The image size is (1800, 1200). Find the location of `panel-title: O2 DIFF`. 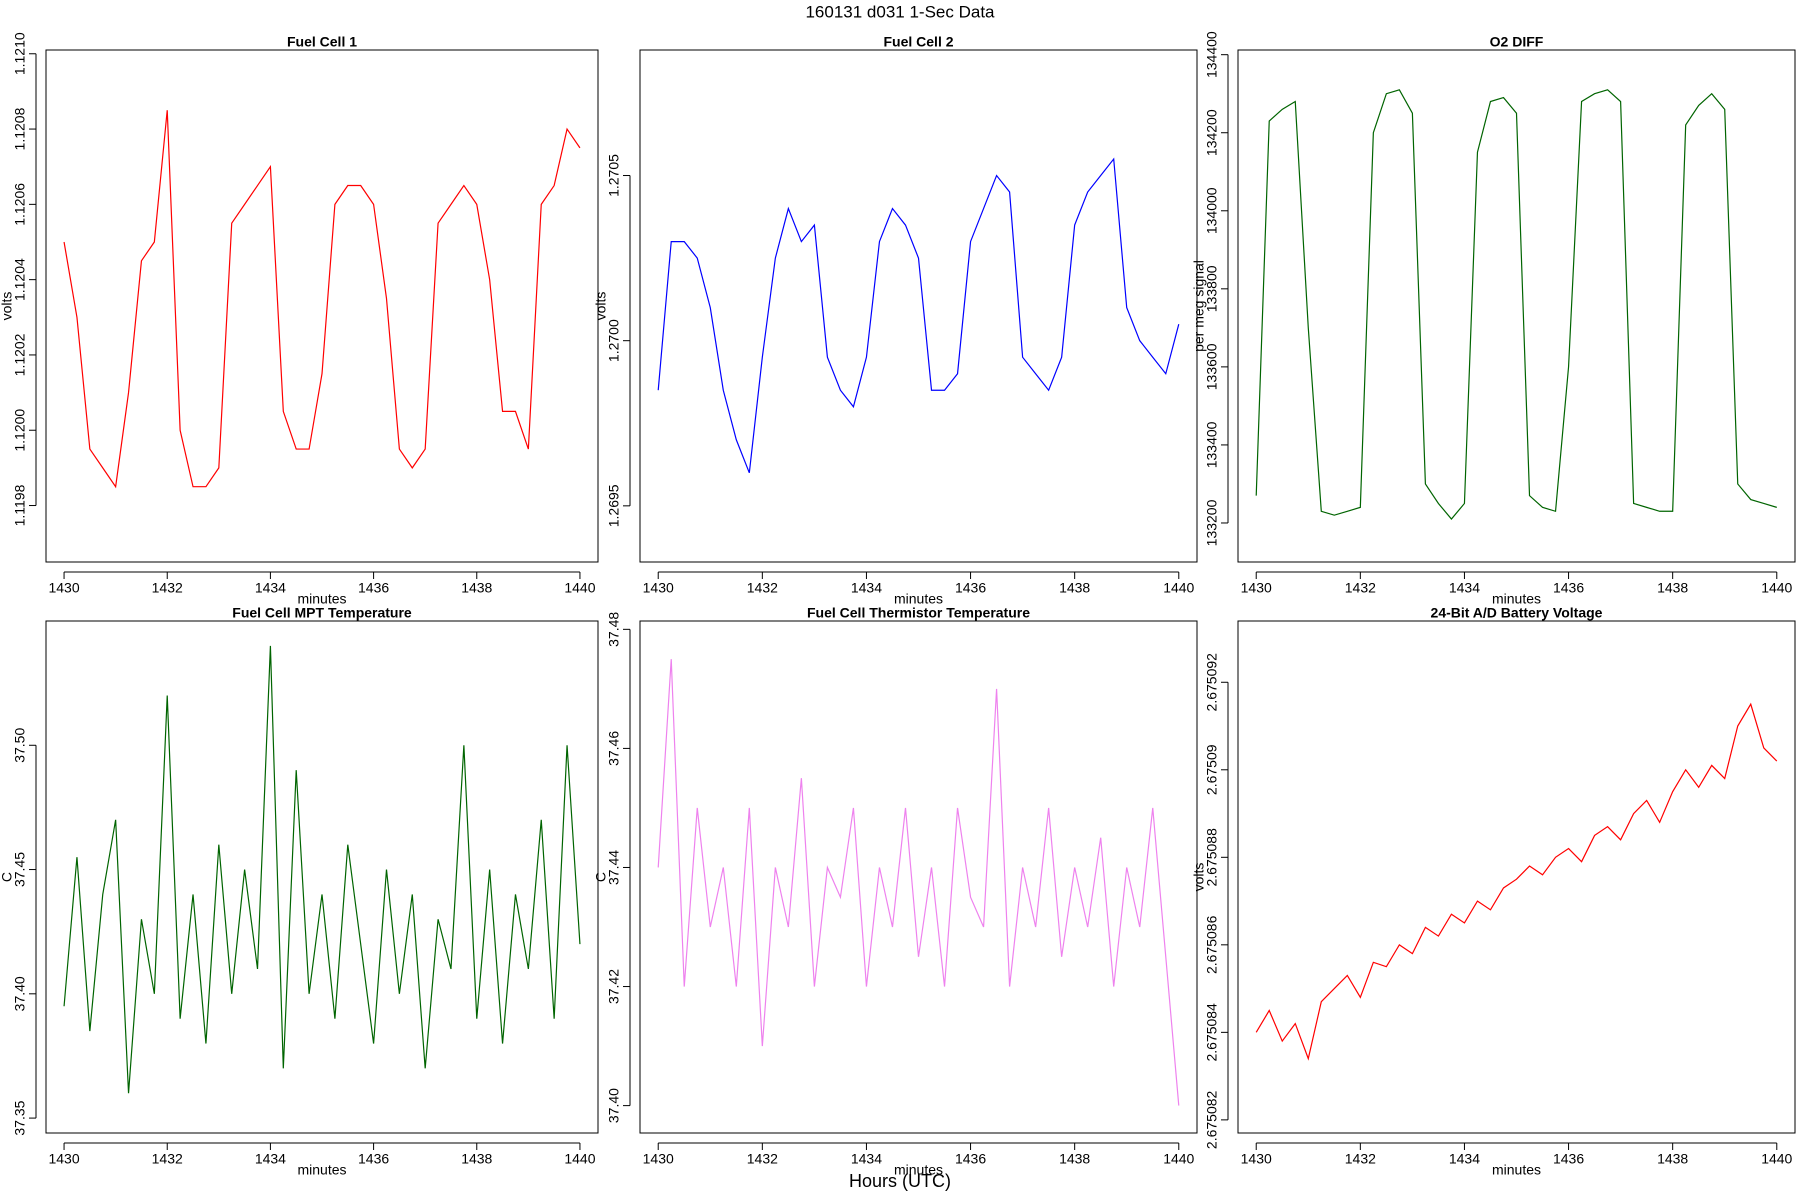

panel-title: O2 DIFF is located at coordinates (1517, 42).